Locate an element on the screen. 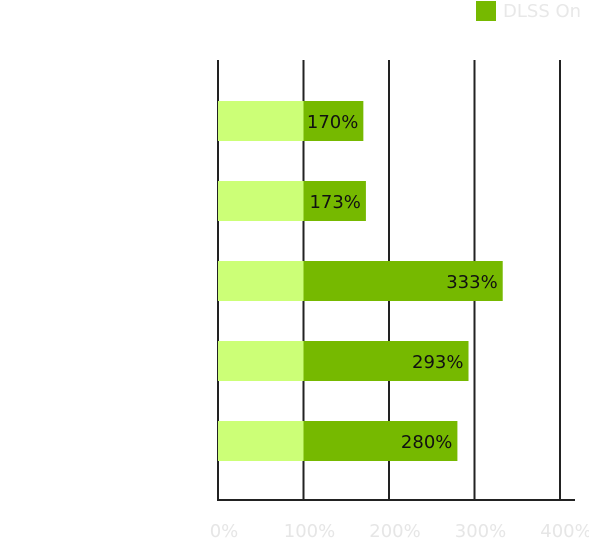 The image size is (589, 540). chart-legend: DLSS On is located at coordinates (528, 11).